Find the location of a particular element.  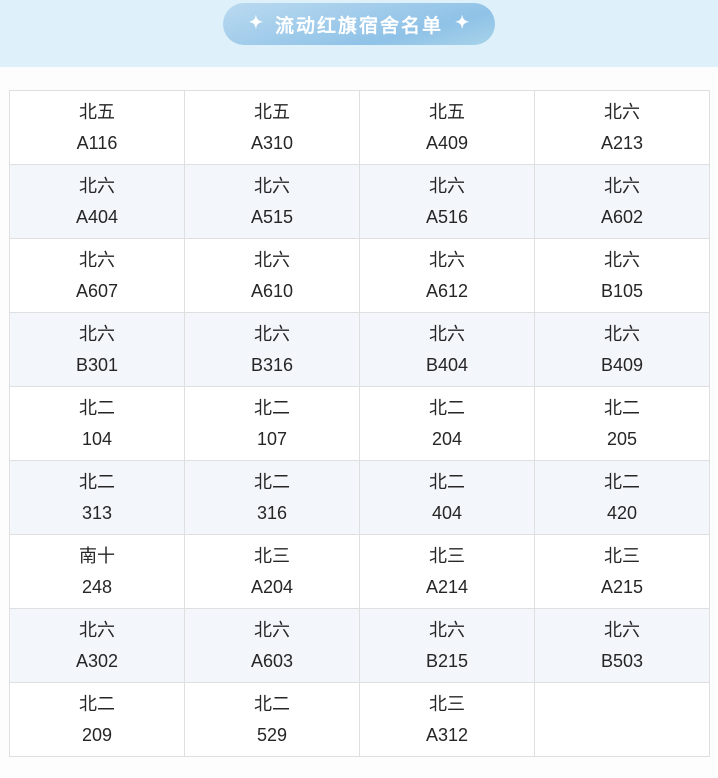

dorm-cell: 北六 A610 is located at coordinates (272, 275).